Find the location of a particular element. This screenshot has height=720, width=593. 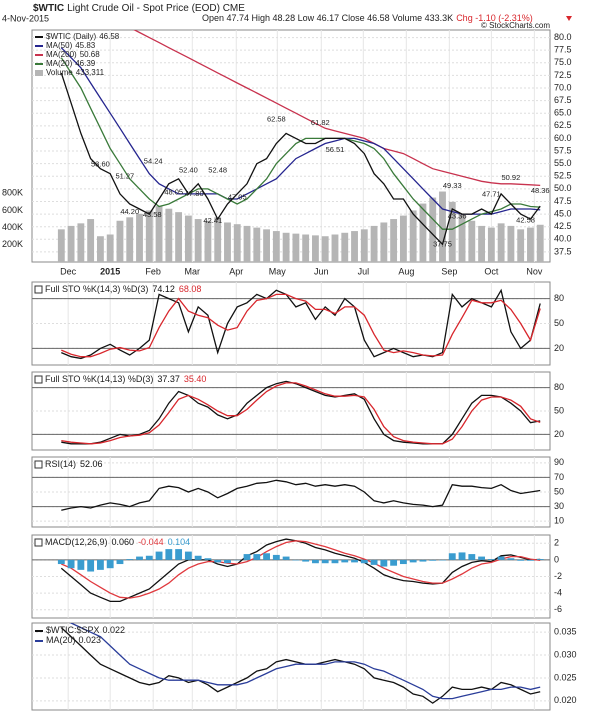

price-annotation: 61.82 is located at coordinates (320, 122).